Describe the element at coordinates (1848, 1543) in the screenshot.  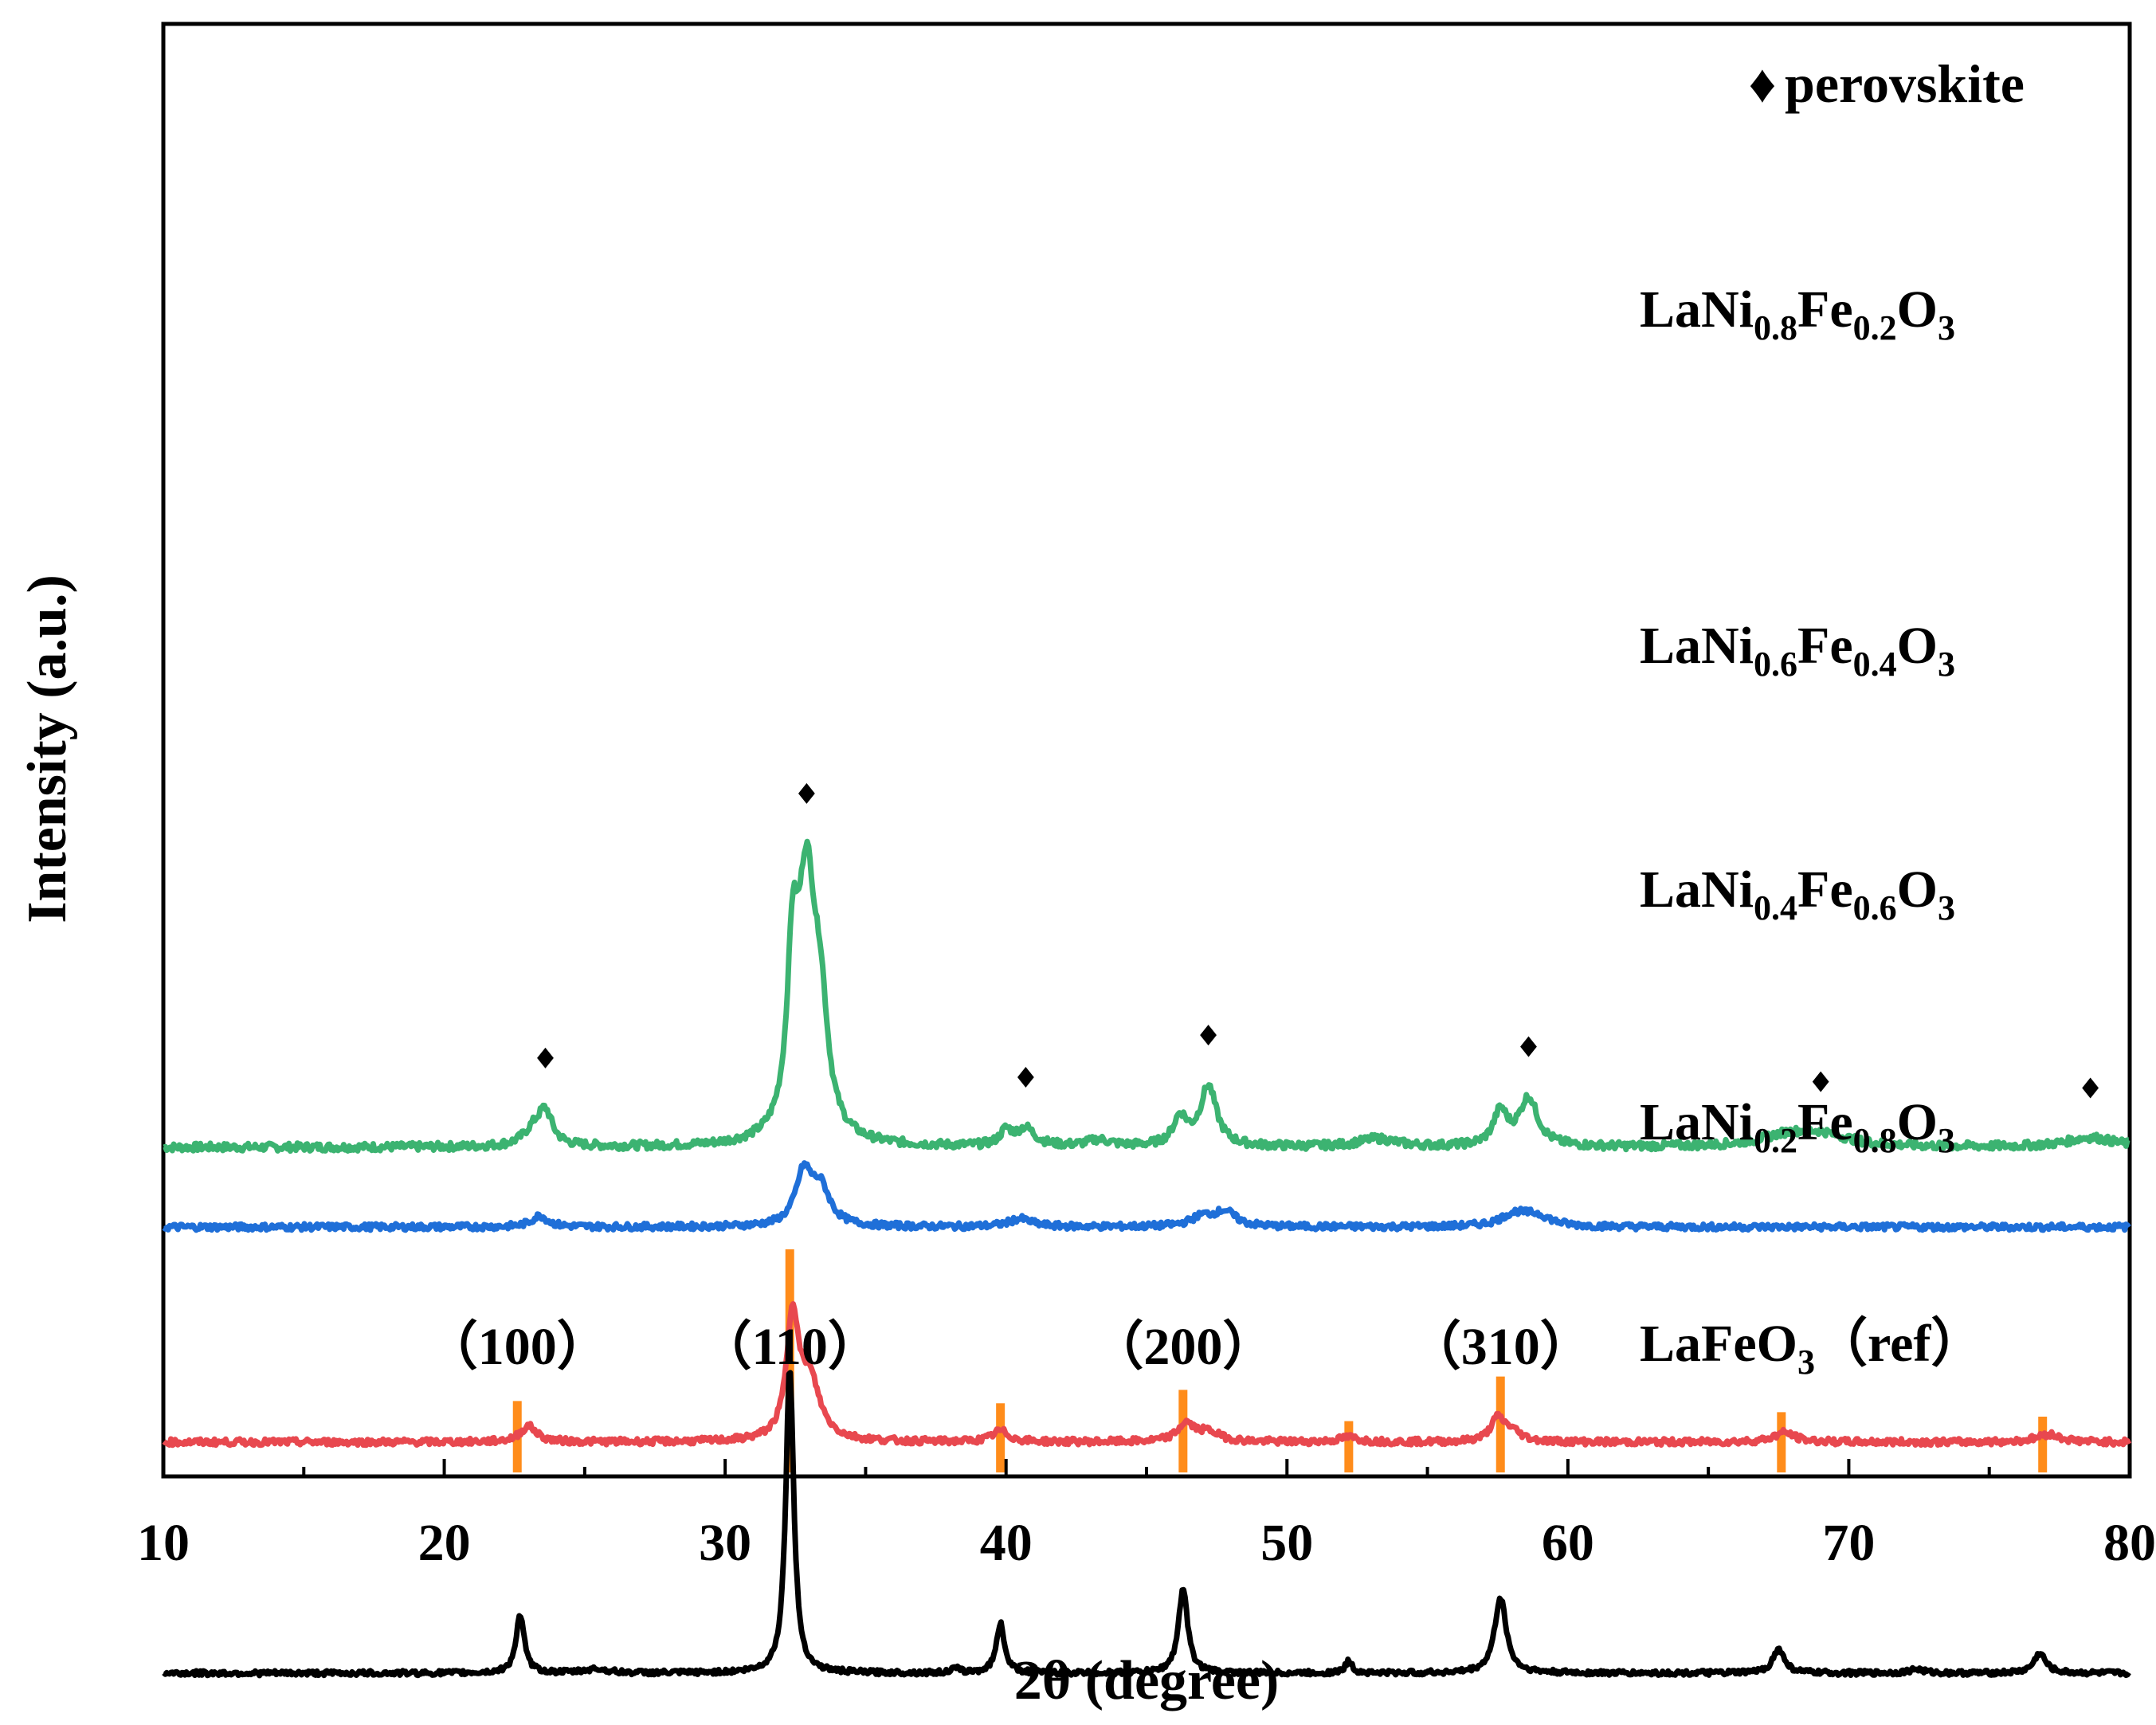
I see `x-tick-label-70: 70` at that location.